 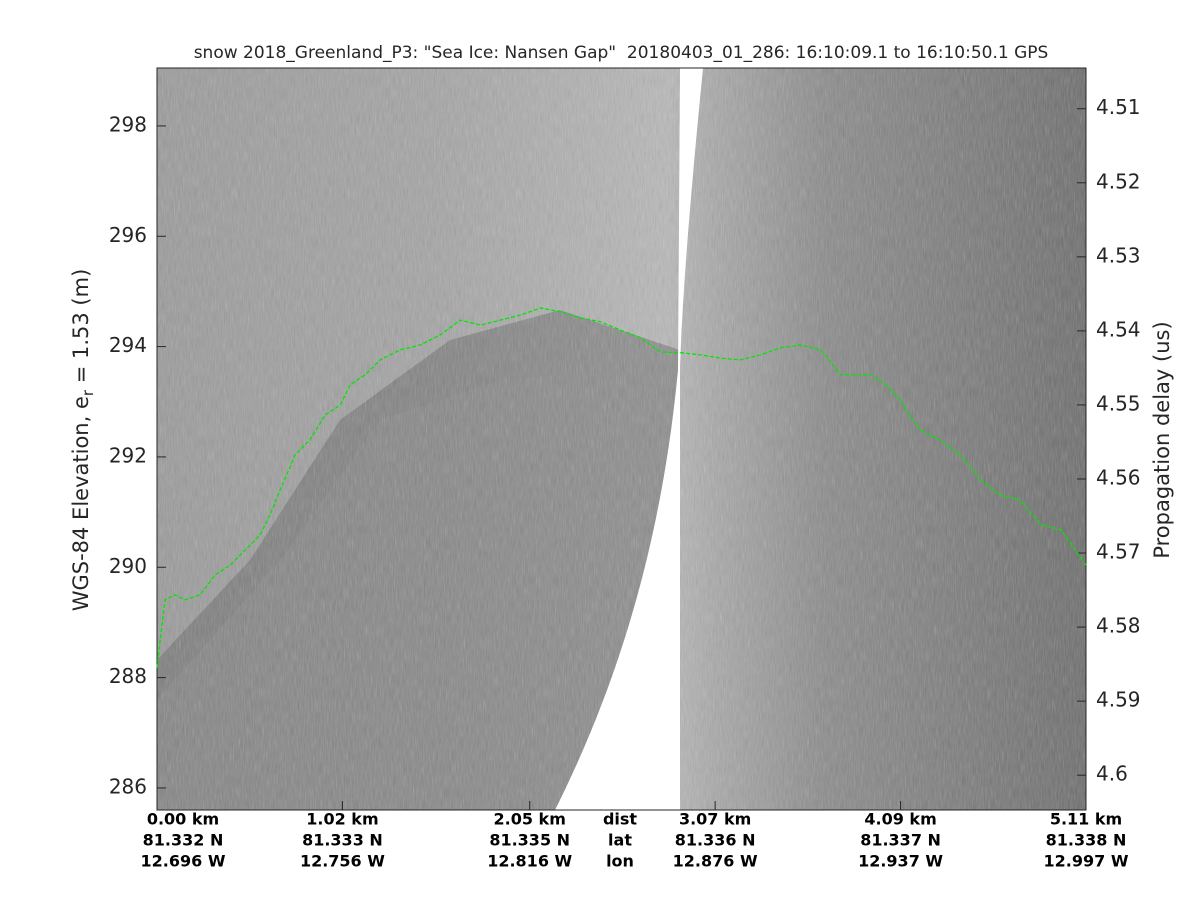 I want to click on lon-label: 12.756 W, so click(x=342, y=861).